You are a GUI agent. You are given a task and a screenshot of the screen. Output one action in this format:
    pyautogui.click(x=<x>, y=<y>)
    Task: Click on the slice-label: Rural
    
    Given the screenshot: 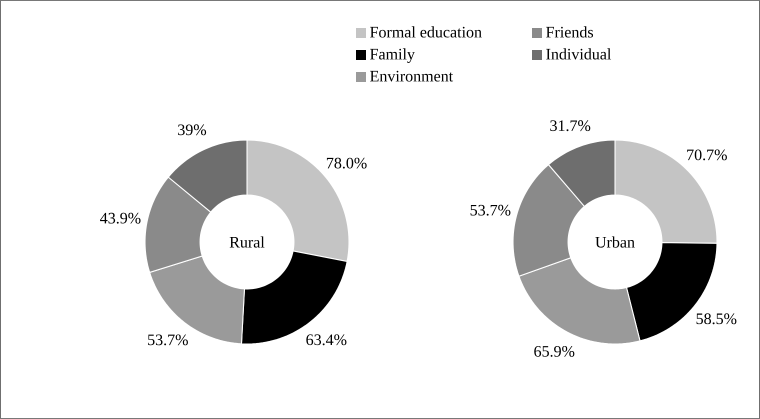 What is the action you would take?
    pyautogui.click(x=247, y=242)
    